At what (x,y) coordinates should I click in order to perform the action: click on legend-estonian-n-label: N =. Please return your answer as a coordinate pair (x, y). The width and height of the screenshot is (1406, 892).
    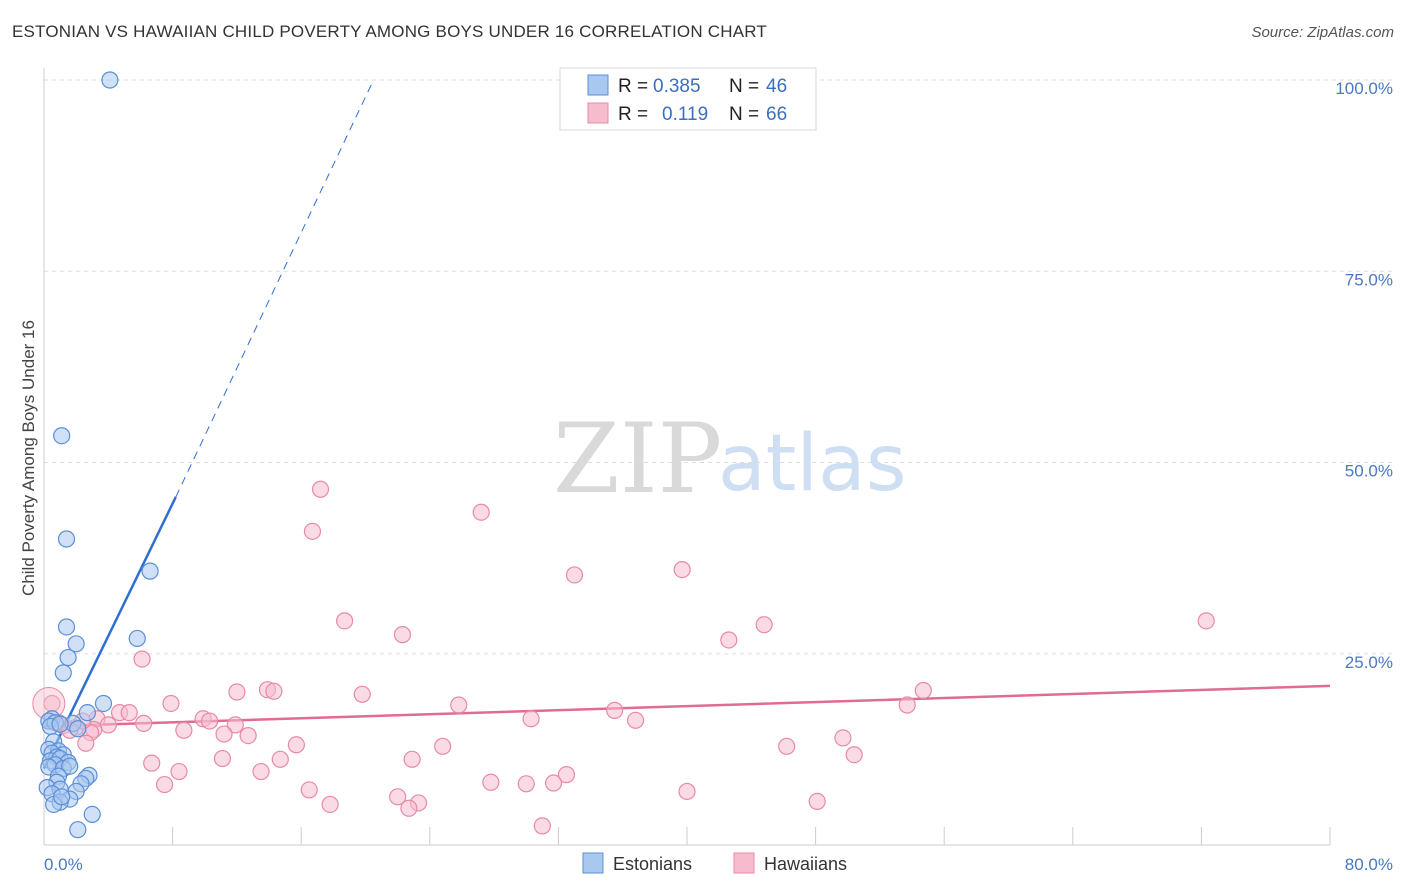
    Looking at the image, I should click on (744, 86).